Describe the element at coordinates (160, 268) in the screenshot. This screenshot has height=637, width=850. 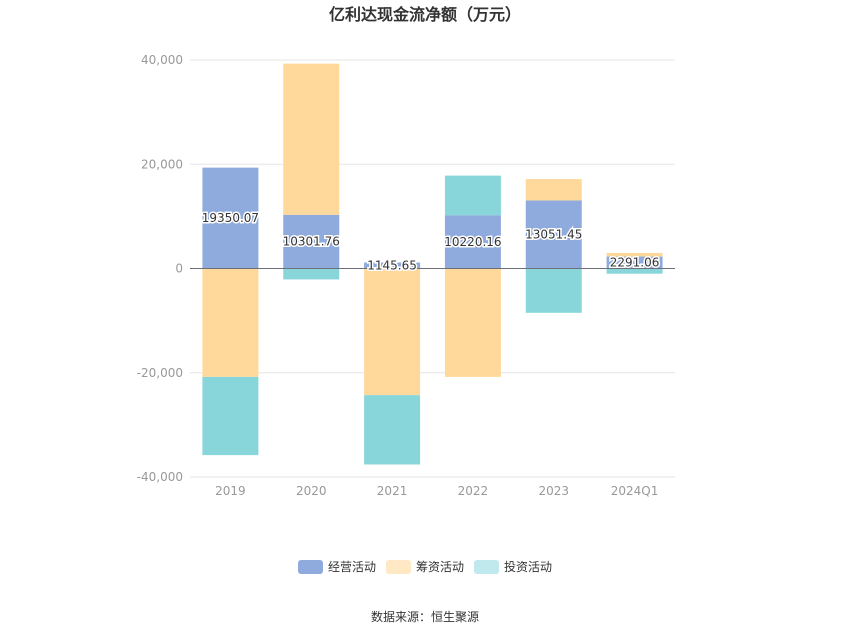
I see `y-axis: 40,000 20,000 0 -20,000 -40,000` at that location.